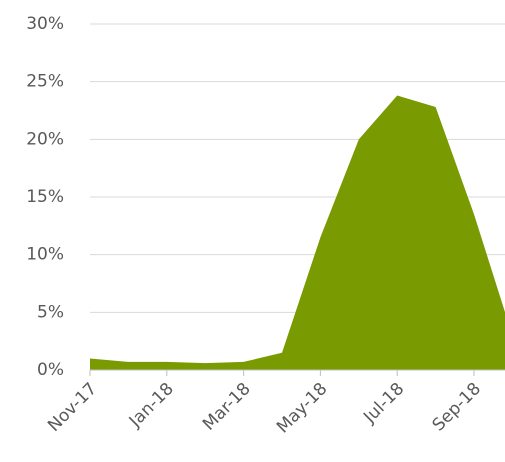  I want to click on y-tick-label: 5%, so click(50, 312).